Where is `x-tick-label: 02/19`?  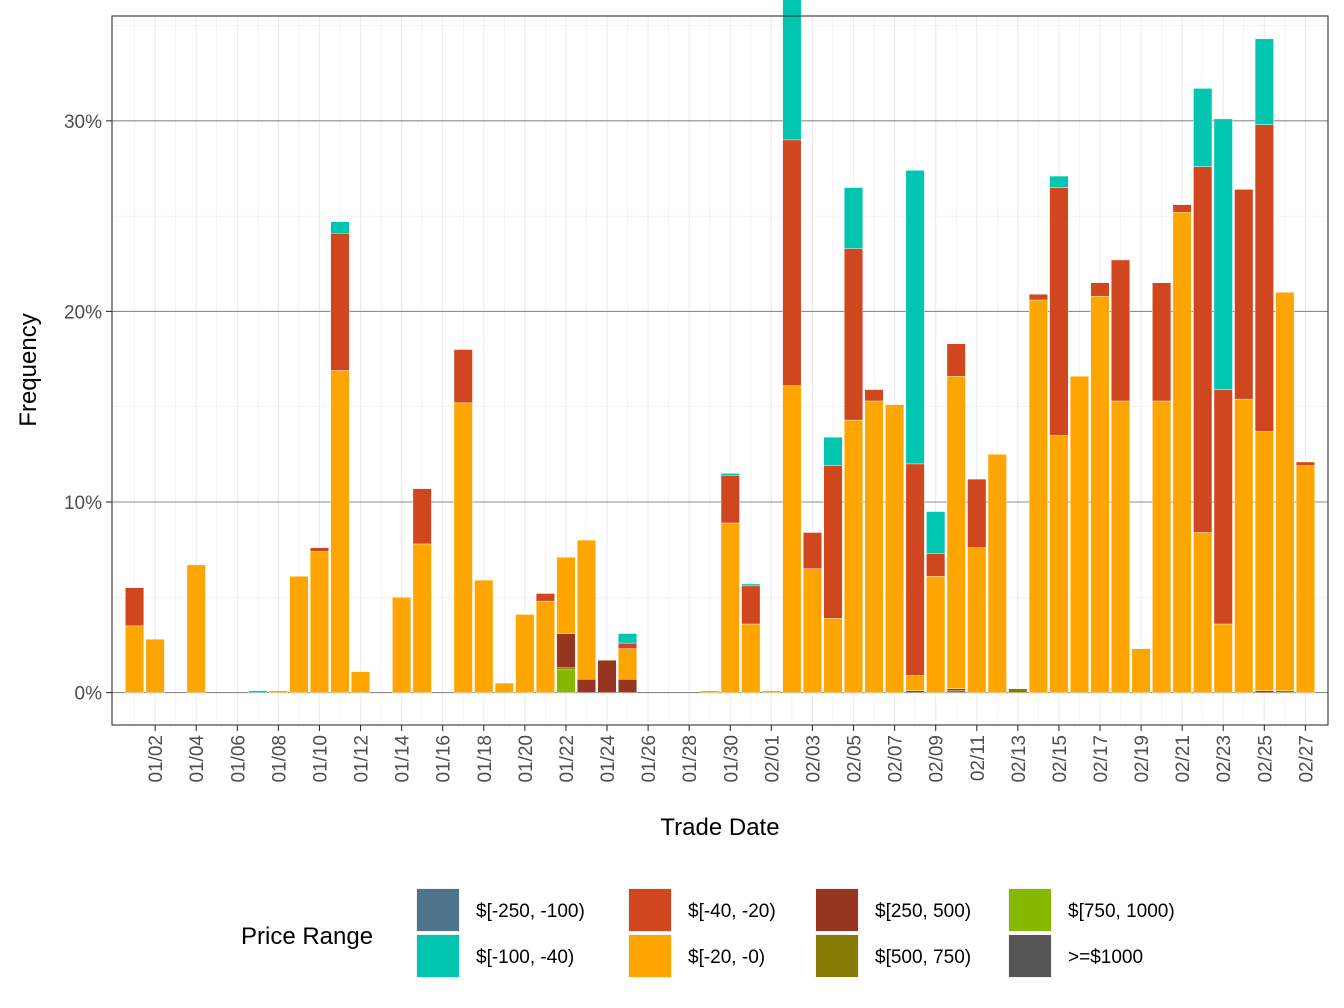 x-tick-label: 02/19 is located at coordinates (1142, 759).